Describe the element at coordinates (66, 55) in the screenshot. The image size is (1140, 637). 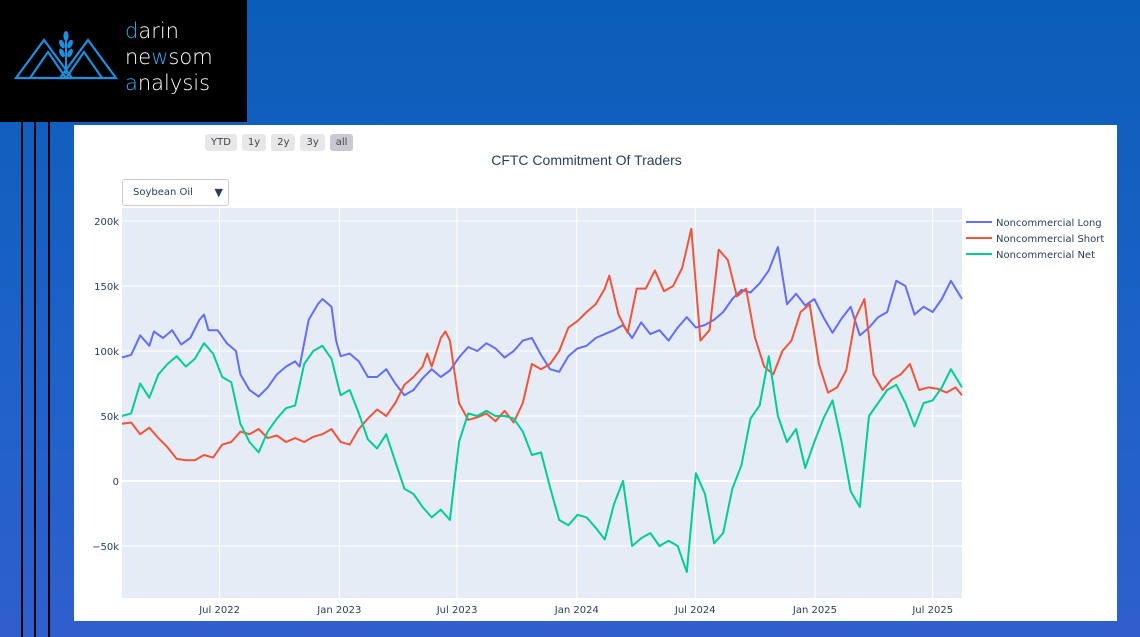
I see `mountain-wheat-icon` at that location.